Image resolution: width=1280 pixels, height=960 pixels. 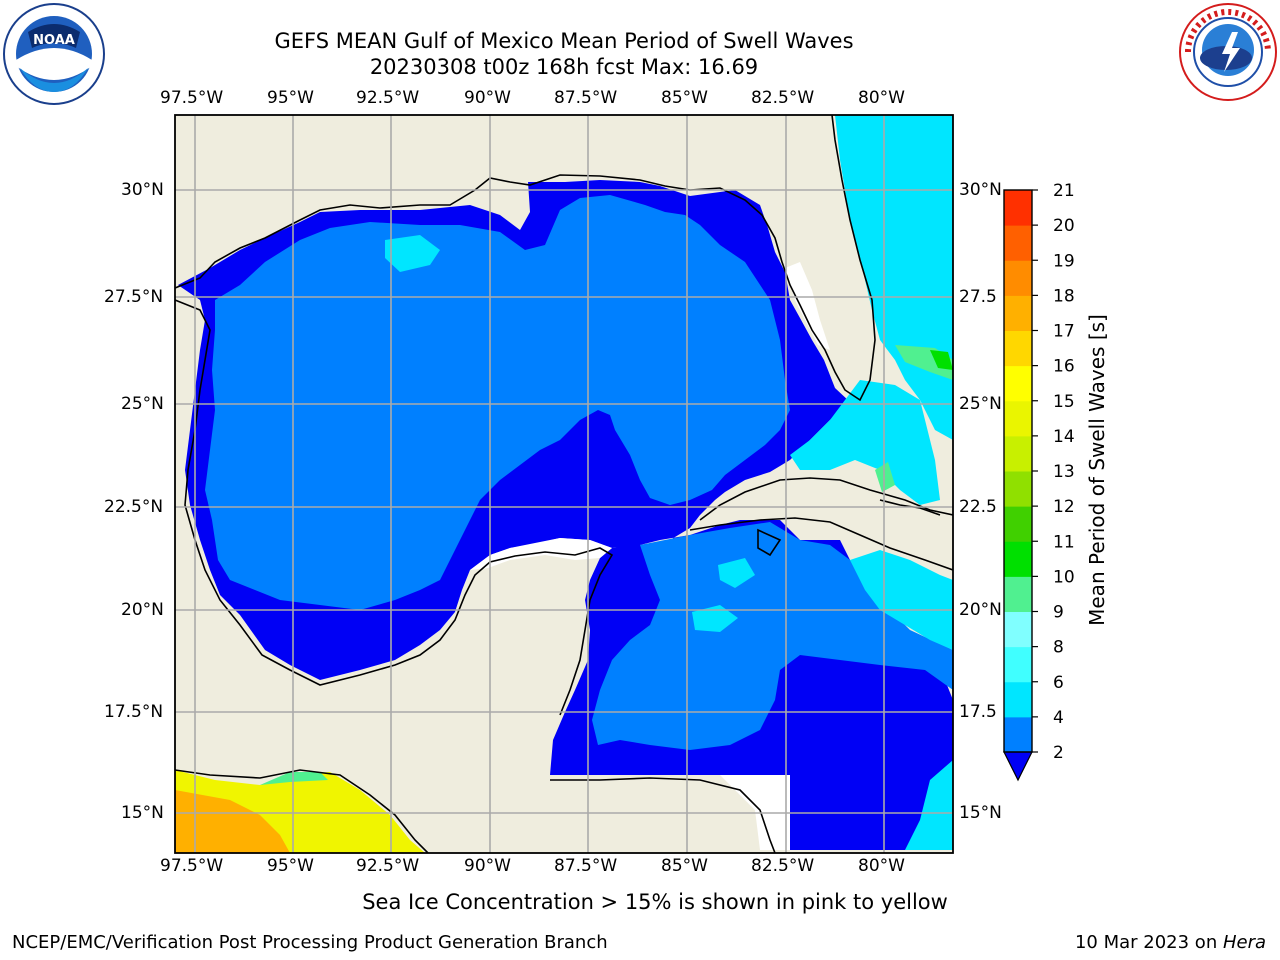 I want to click on colorbar-extend-arrow, so click(x=1018, y=766).